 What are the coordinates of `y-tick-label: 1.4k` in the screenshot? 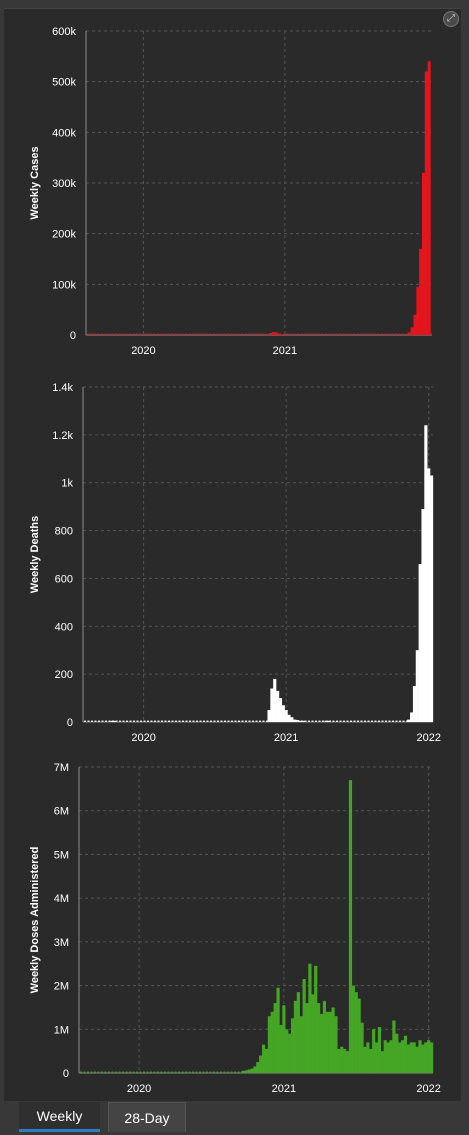 It's located at (62, 388).